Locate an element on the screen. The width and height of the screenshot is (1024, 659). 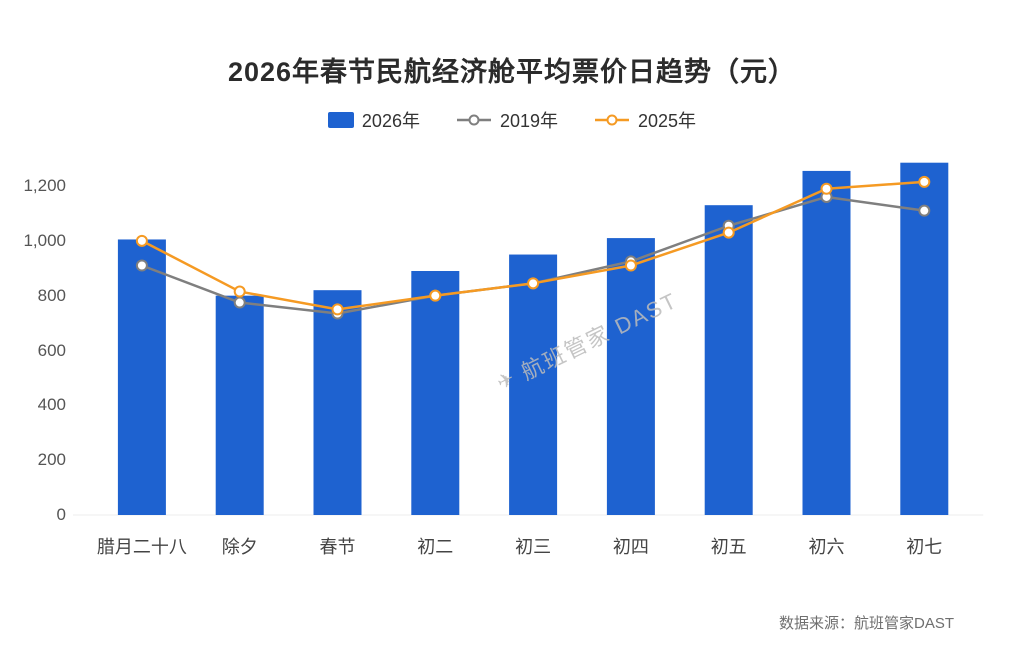
legend-label-2019: 2019年 is located at coordinates (529, 121).